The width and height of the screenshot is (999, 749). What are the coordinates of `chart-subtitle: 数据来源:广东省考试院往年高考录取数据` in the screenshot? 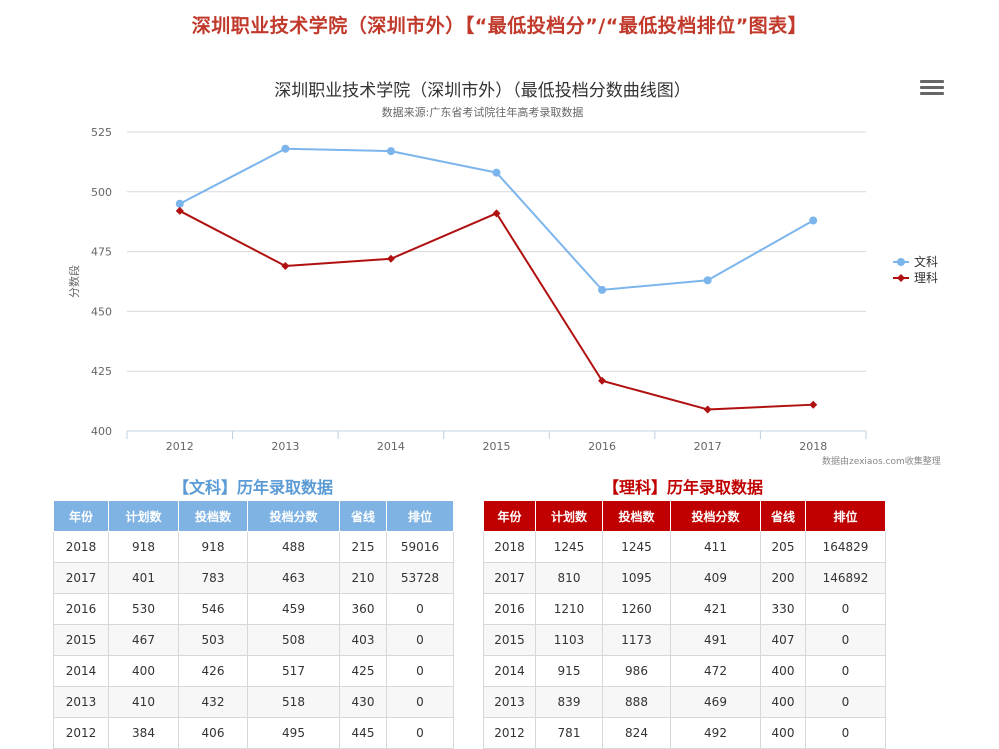 It's located at (482, 112).